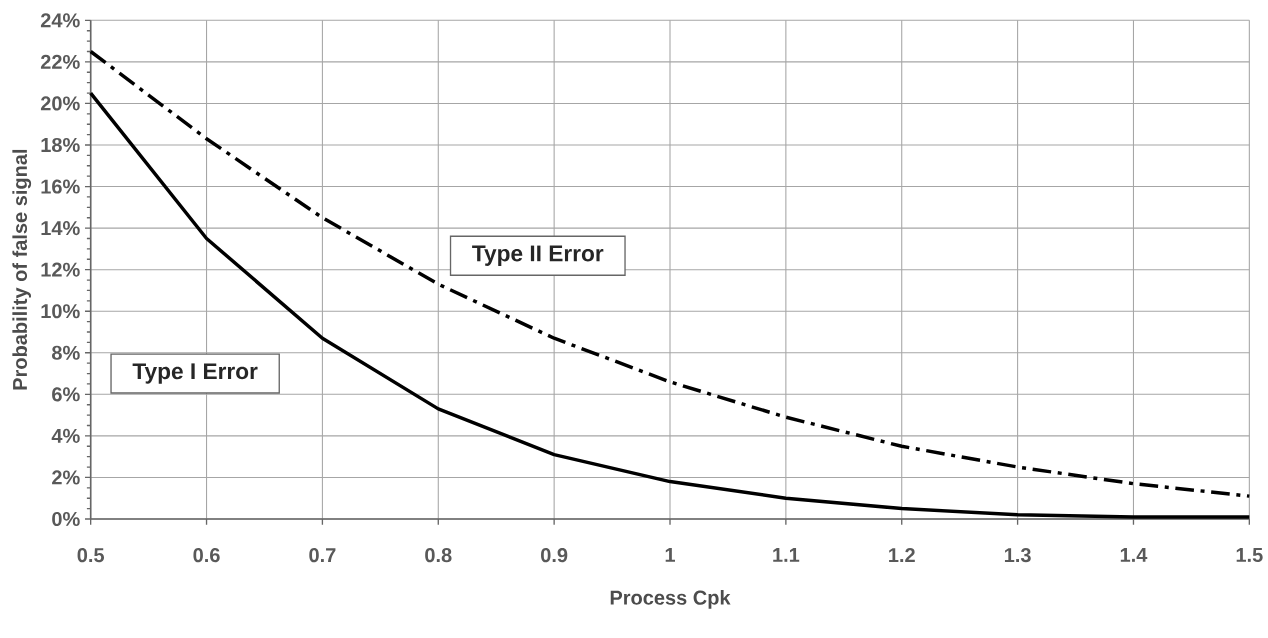 This screenshot has height=638, width=1268. Describe the element at coordinates (902, 555) in the screenshot. I see `x-tick-label: 1.2` at that location.